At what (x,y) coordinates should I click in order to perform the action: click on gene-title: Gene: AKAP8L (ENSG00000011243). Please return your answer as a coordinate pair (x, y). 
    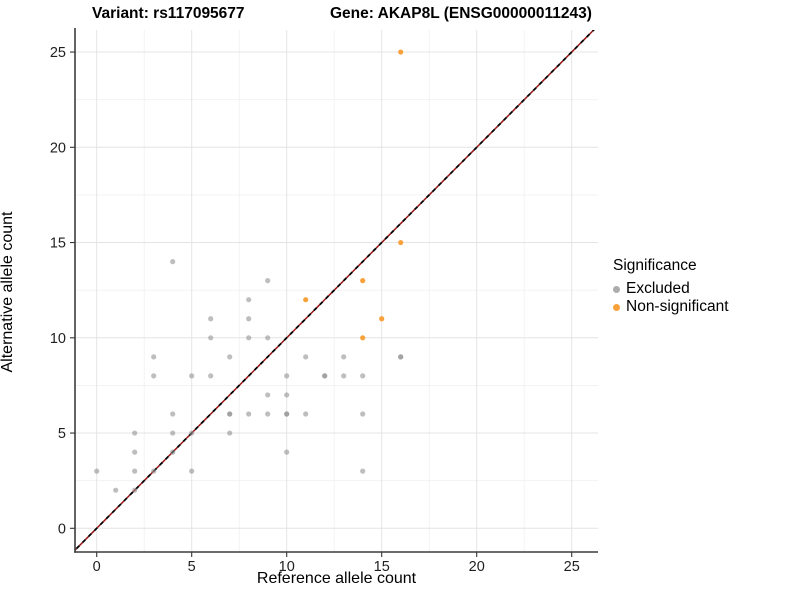
    Looking at the image, I should click on (461, 13).